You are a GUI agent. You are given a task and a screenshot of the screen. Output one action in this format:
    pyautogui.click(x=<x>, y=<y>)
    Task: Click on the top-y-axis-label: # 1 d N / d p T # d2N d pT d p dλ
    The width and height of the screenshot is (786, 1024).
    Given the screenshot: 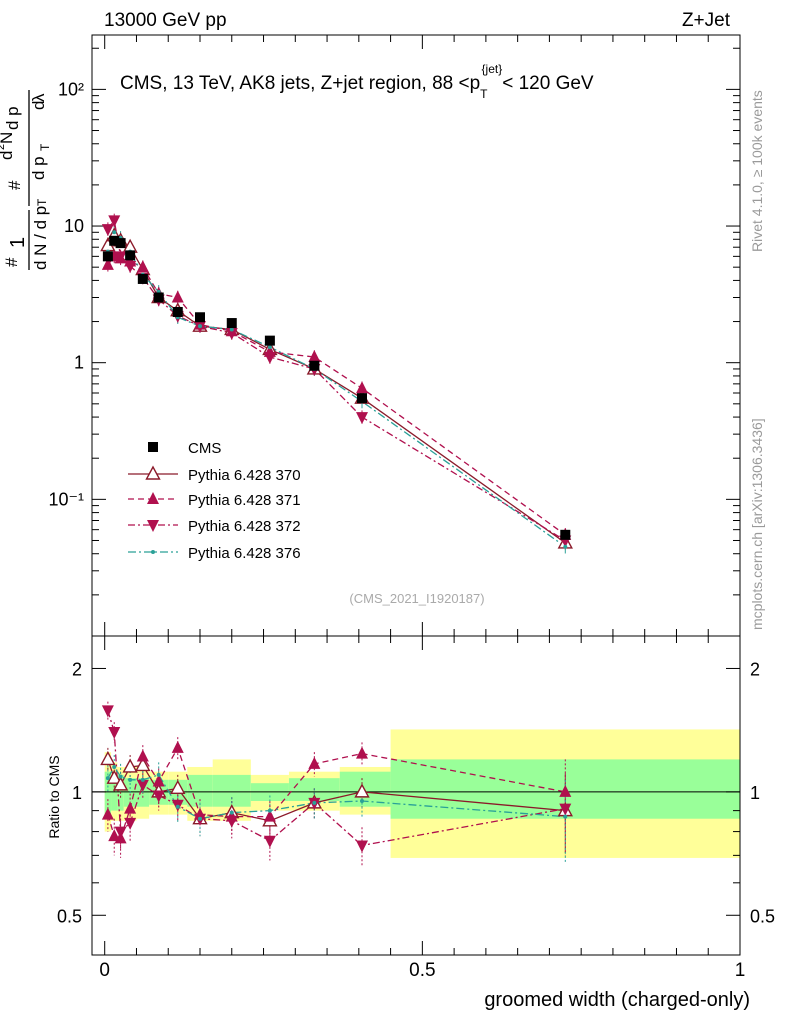 What is the action you would take?
    pyautogui.click(x=26, y=180)
    